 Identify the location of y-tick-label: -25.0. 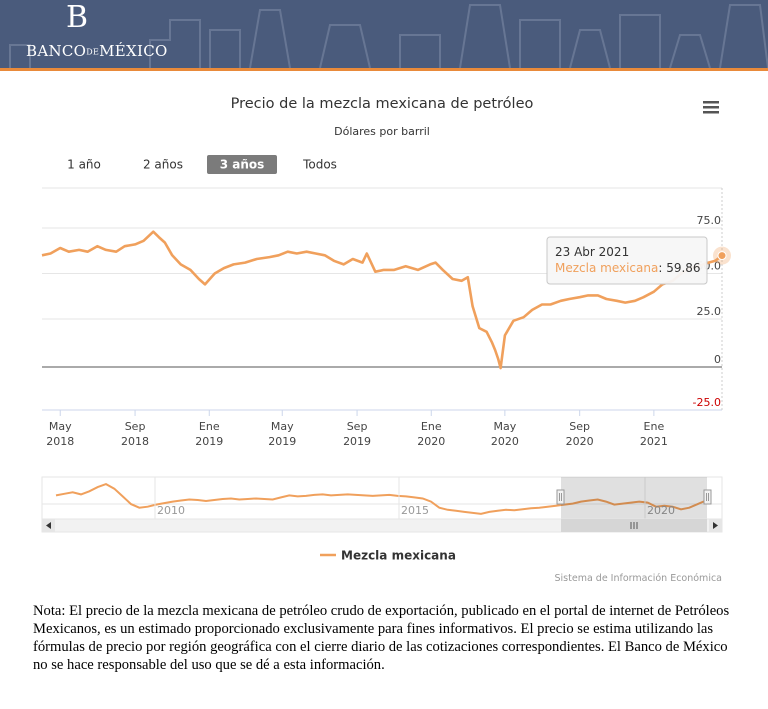
(707, 402).